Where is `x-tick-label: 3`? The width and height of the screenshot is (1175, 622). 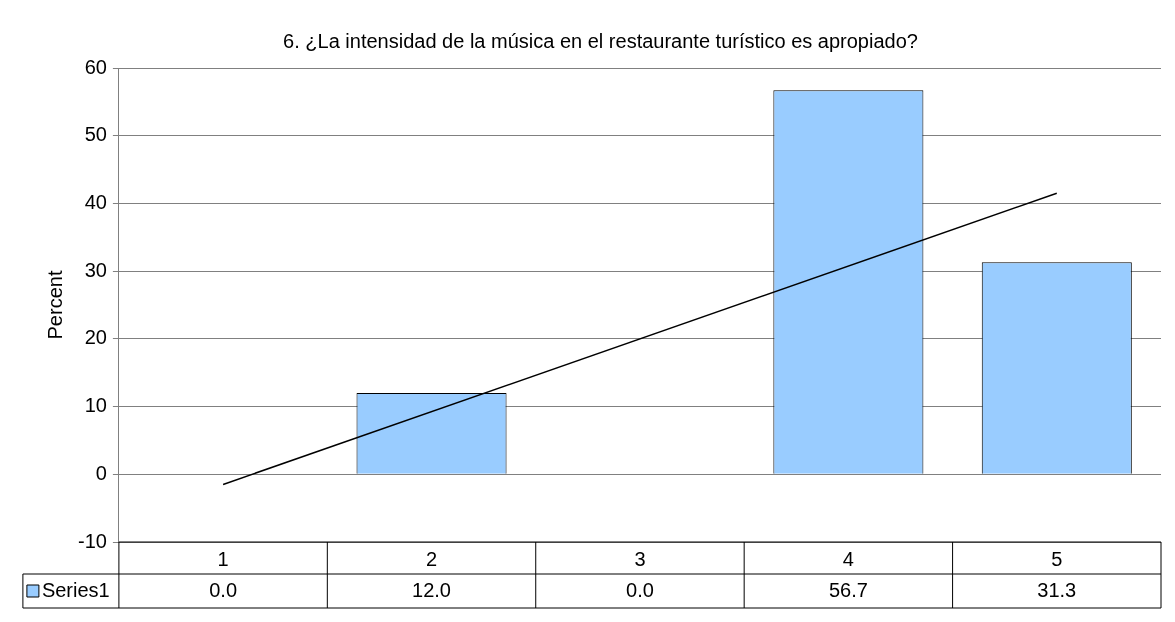 x-tick-label: 3 is located at coordinates (640, 558).